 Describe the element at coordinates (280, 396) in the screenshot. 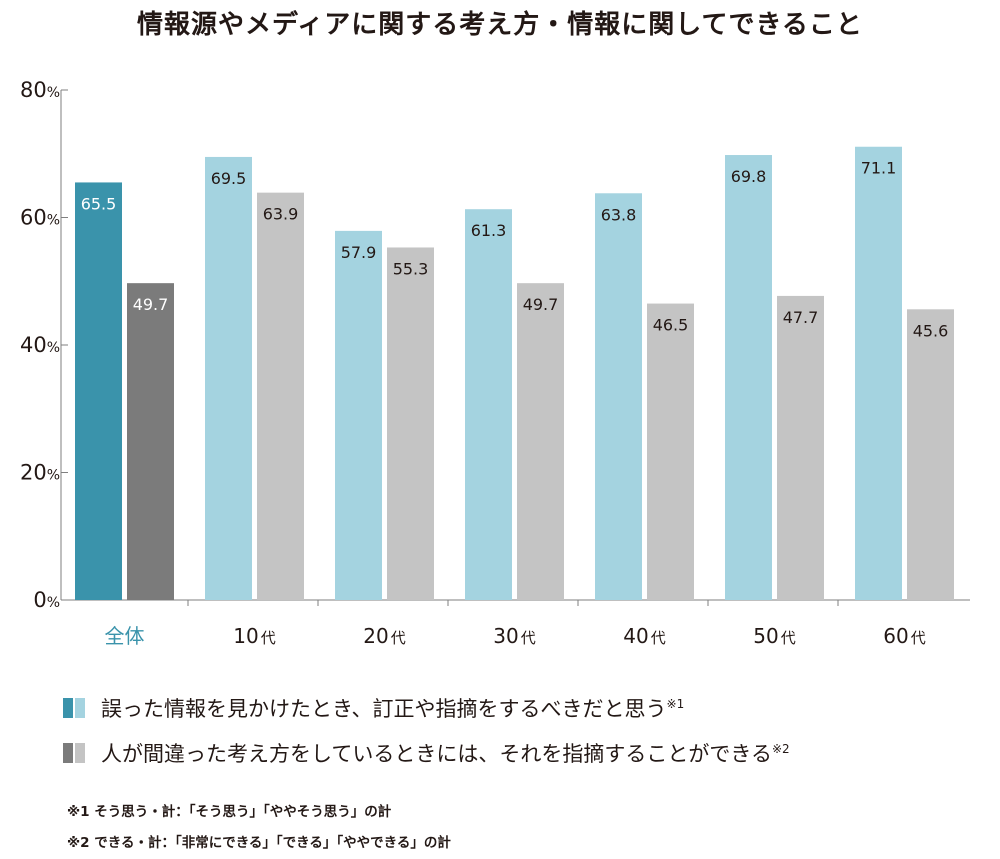

I see `bar-series-2-10代` at that location.